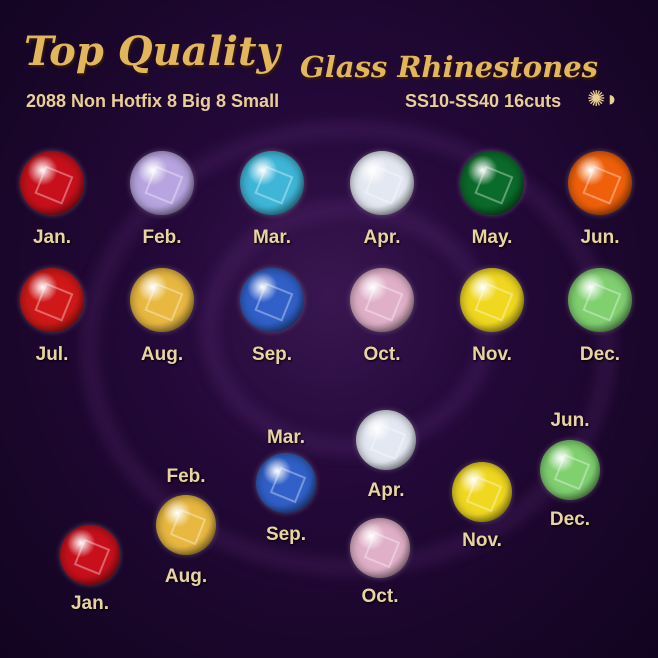 This screenshot has width=658, height=658. I want to click on rhinestone-cut-icon: ✺◗, so click(603, 98).